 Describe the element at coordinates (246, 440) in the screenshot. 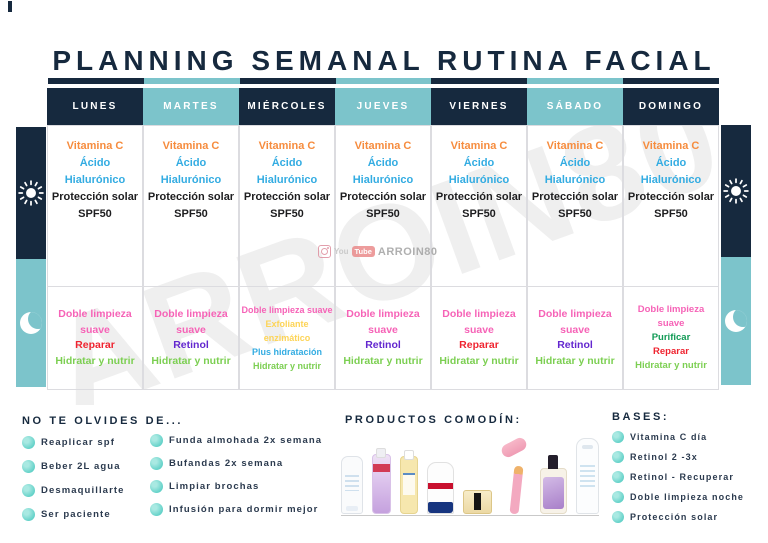

I see `list-item-label: Funda almohada 2x semana` at that location.